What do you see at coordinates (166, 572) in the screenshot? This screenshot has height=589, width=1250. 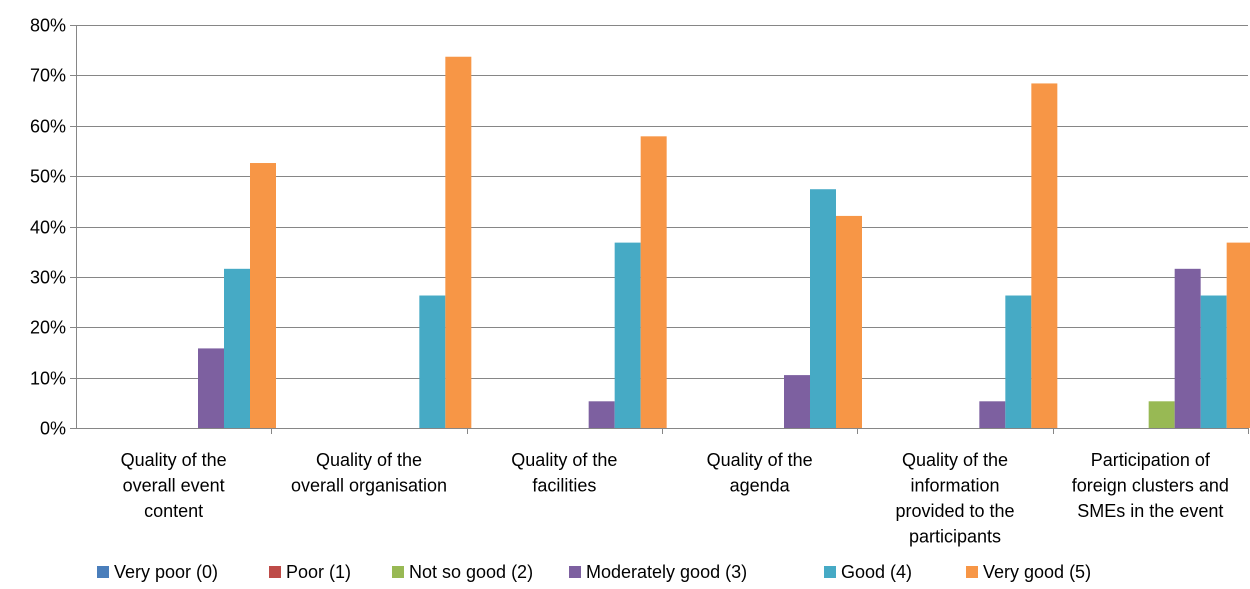 I see `legend-label: Very poor (0)` at bounding box center [166, 572].